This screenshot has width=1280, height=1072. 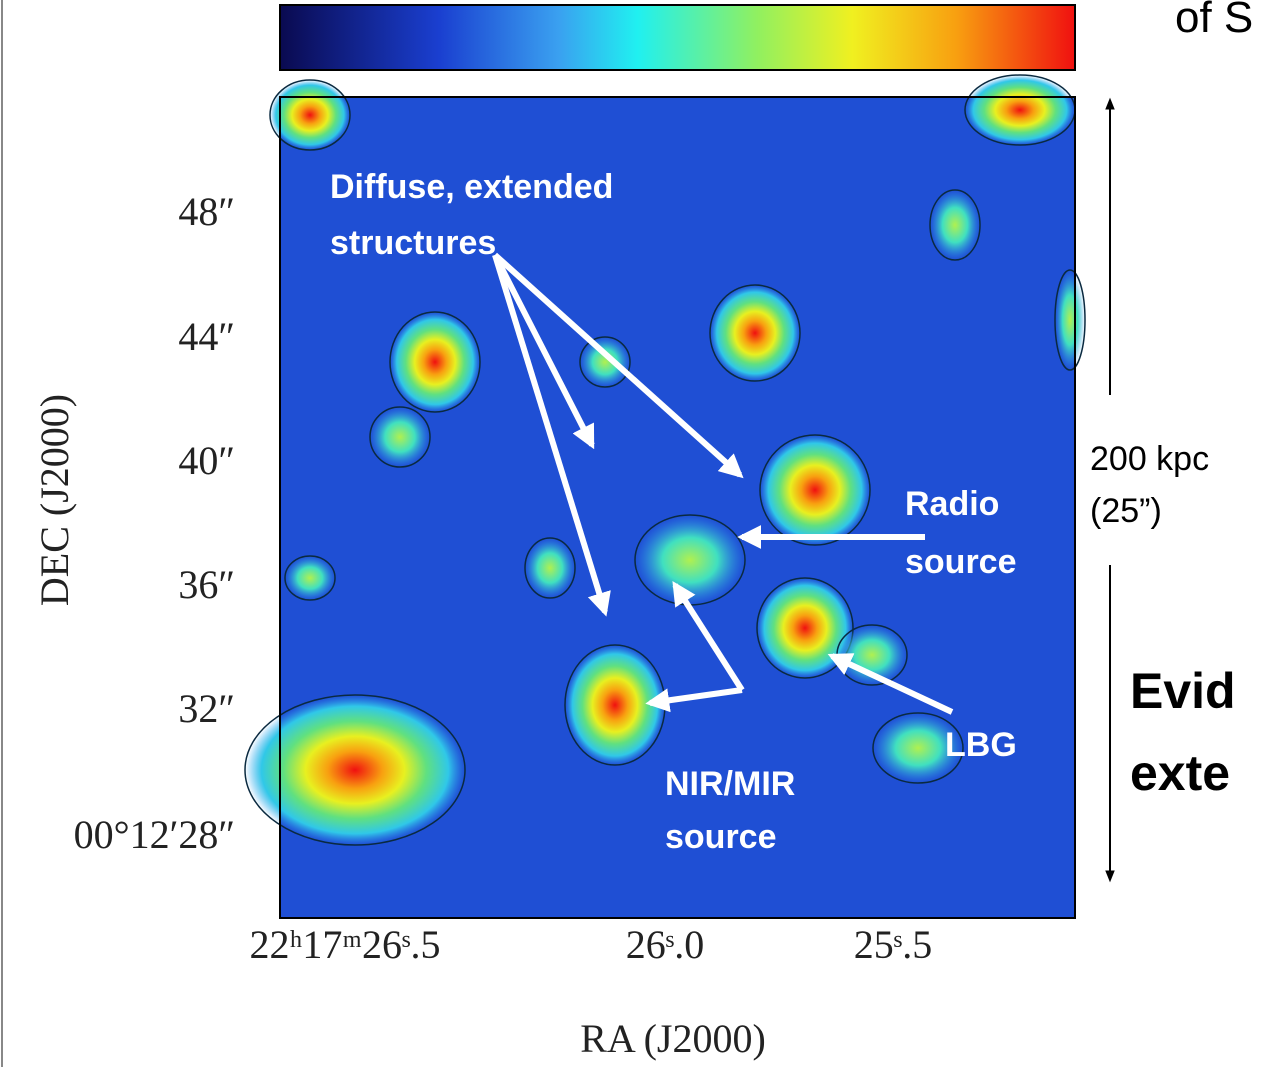 What do you see at coordinates (981, 745) in the screenshot?
I see `annotation: LBG` at bounding box center [981, 745].